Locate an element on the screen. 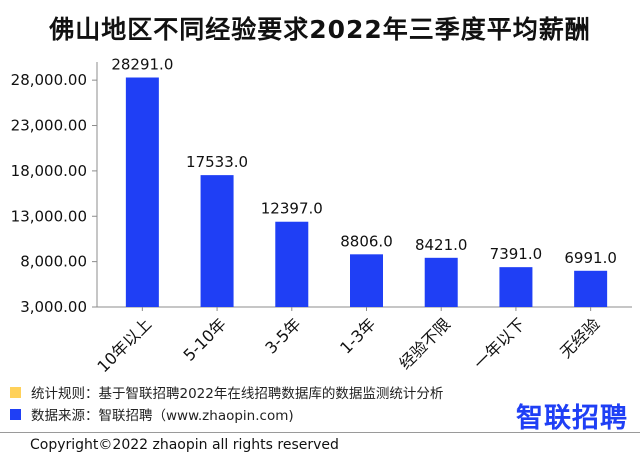 The image size is (640, 470). y-tick-label: 13,000.00 is located at coordinates (49, 216).